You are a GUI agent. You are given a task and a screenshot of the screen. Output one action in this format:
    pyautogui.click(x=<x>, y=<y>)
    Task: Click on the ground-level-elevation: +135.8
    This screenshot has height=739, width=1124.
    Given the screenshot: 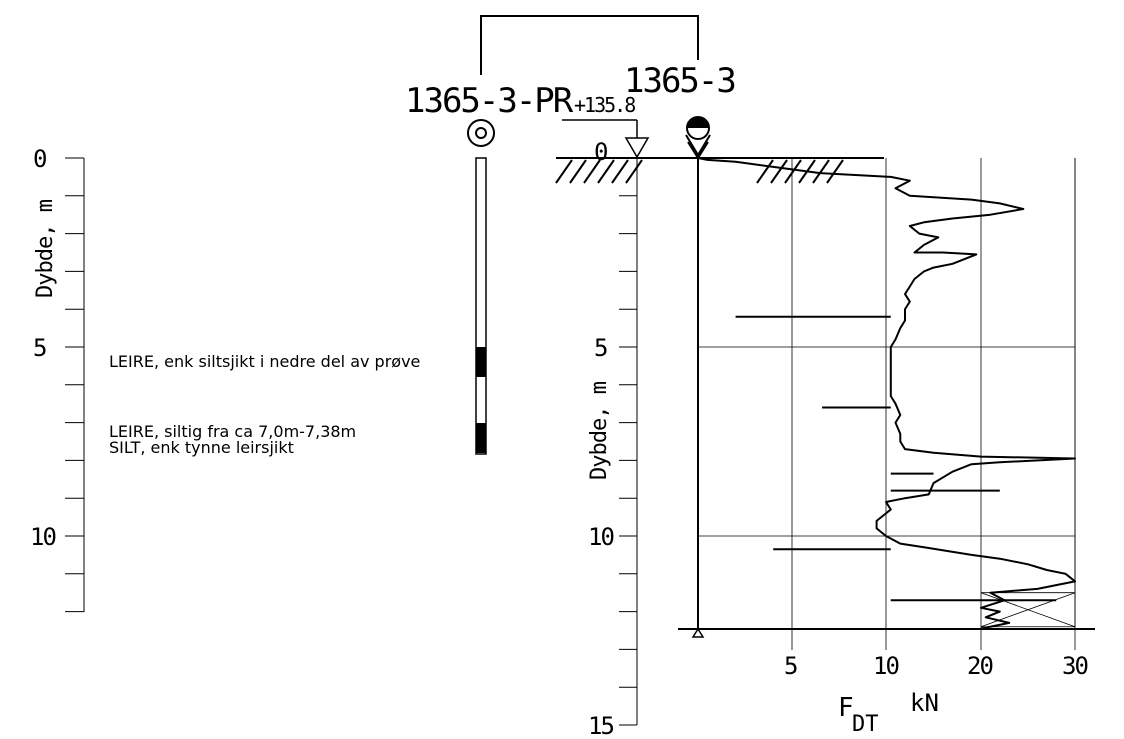 What is the action you would take?
    pyautogui.click(x=604, y=105)
    